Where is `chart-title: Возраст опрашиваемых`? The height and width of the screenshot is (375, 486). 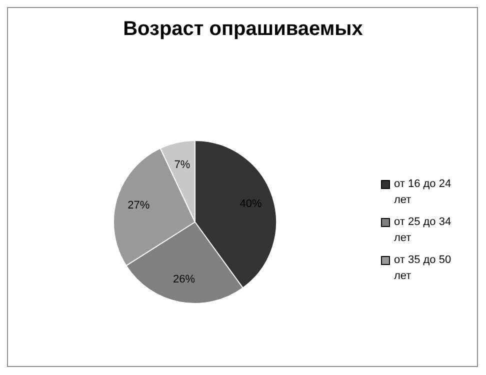 chart-title: Возраст опрашиваемых is located at coordinates (243, 29).